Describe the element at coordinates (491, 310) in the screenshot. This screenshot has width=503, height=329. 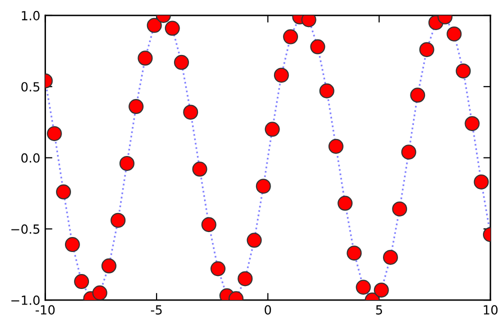
I see `x-tick-label: 10` at that location.